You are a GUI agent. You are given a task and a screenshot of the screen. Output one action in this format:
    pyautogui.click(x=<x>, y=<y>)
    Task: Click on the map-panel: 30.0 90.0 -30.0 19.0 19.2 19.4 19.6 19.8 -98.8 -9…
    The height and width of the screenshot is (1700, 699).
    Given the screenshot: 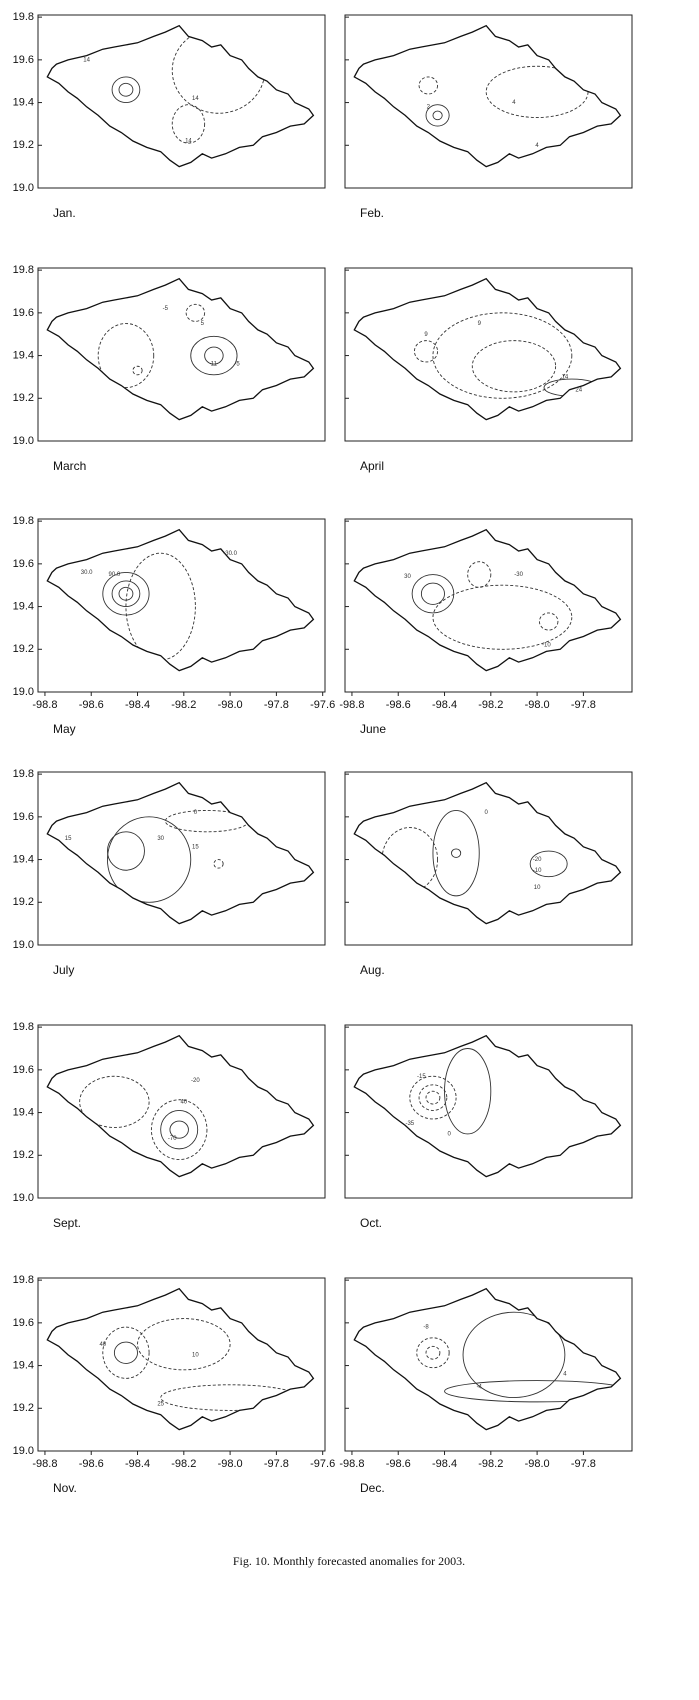 What is the action you would take?
    pyautogui.click(x=174, y=625)
    